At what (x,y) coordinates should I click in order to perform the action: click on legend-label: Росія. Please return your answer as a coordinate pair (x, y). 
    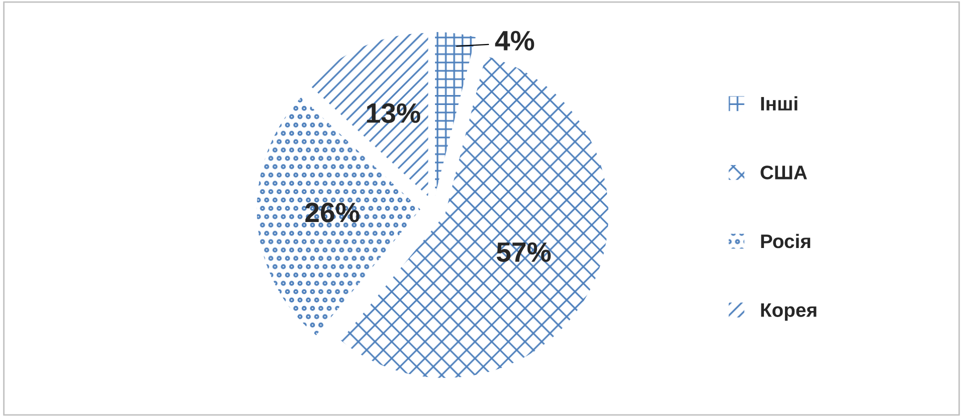
    Looking at the image, I should click on (785, 241).